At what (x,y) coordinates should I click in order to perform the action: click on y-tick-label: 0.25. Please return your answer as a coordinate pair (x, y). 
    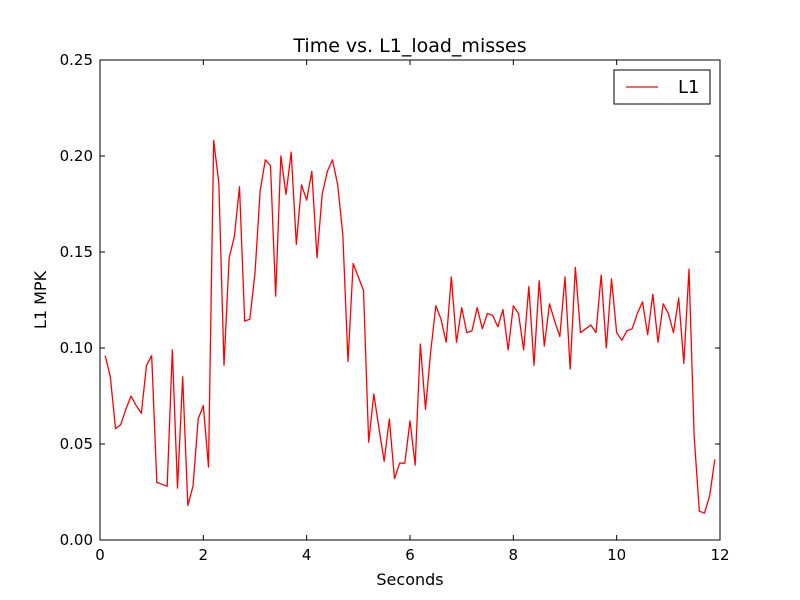
    Looking at the image, I should click on (76, 60).